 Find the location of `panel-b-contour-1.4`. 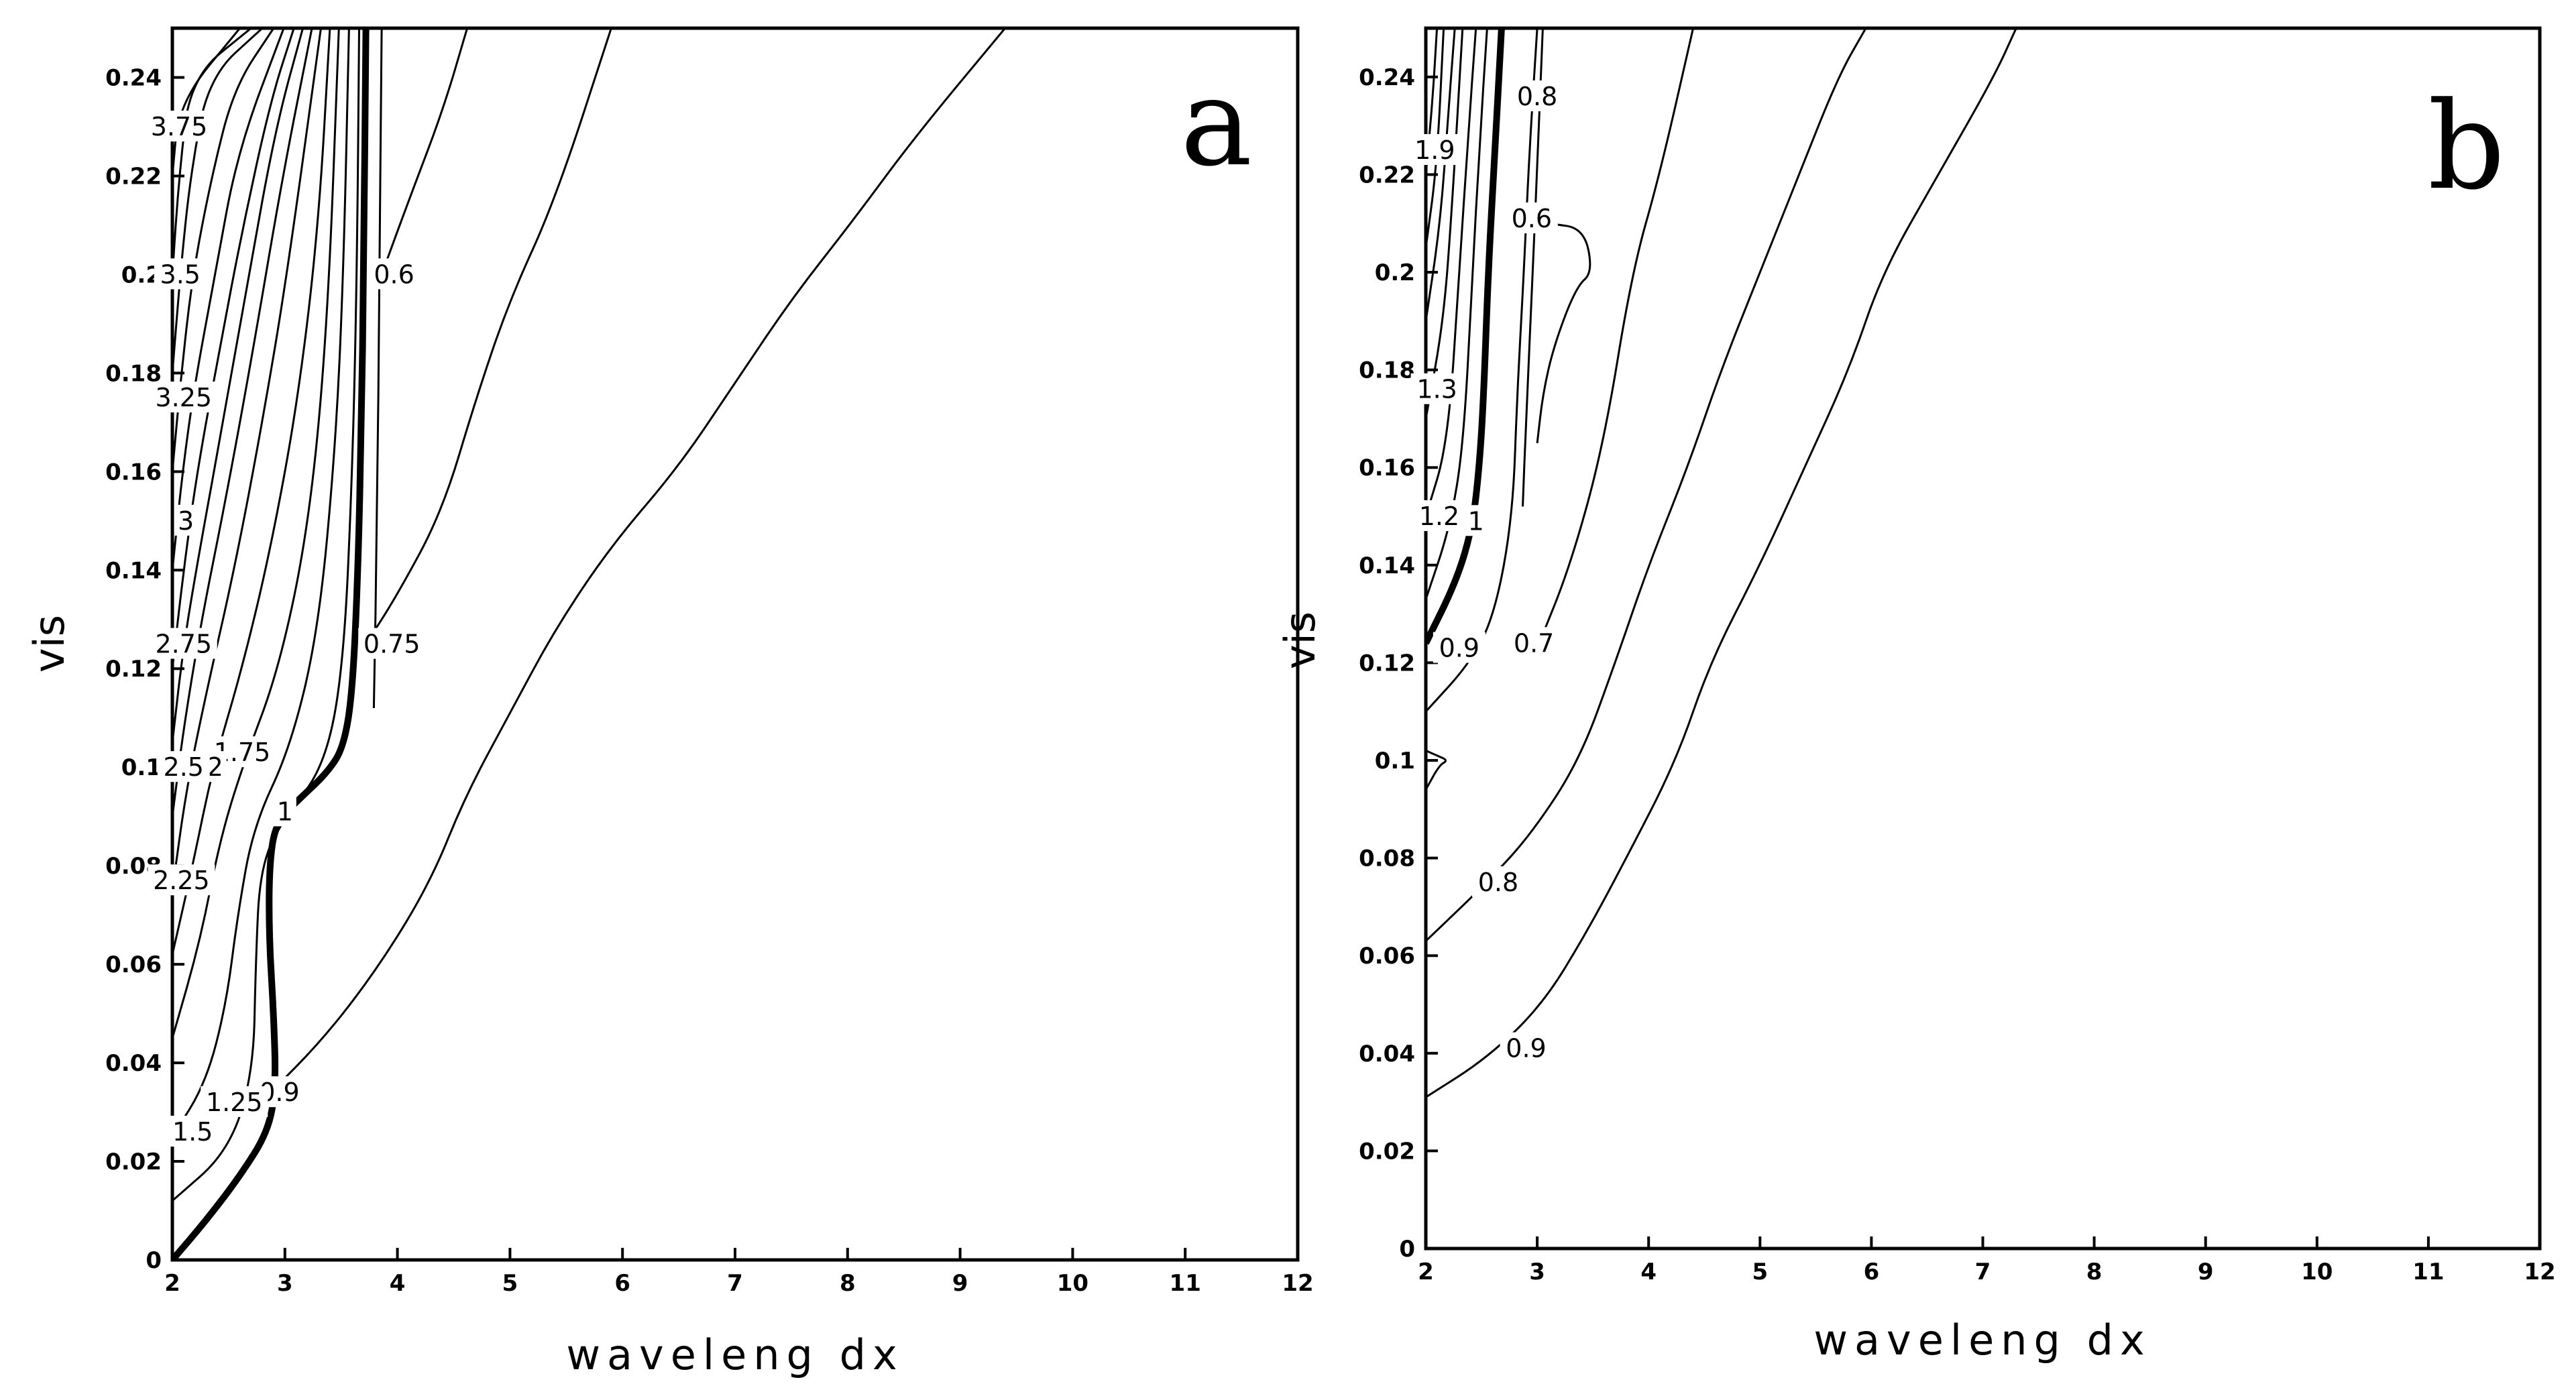

panel-b-contour-1.4 is located at coordinates (1445, 223).